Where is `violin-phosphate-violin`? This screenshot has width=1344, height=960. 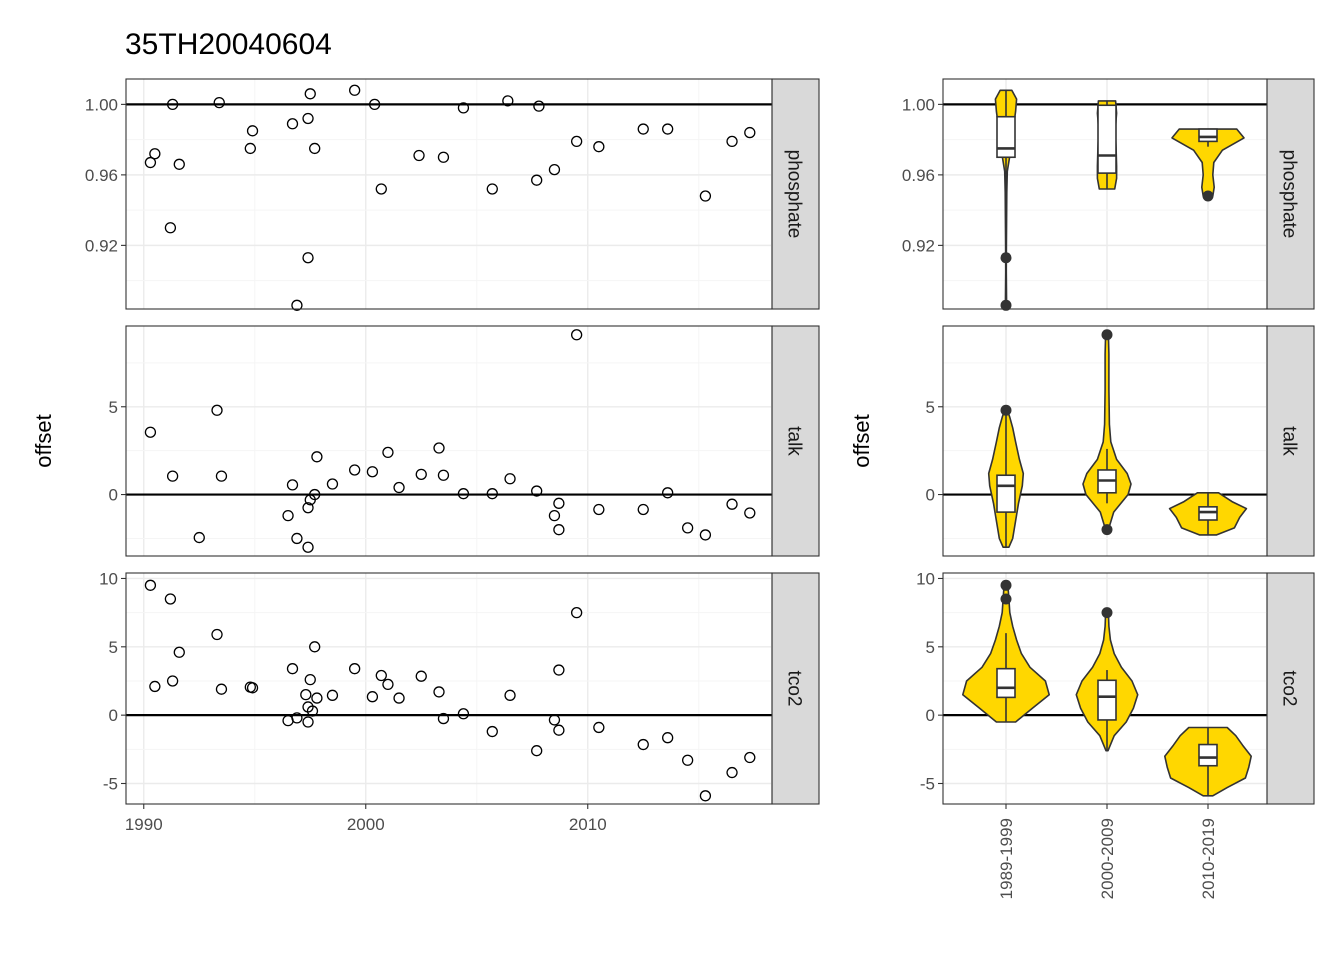
violin-phosphate-violin is located at coordinates (1208, 162).